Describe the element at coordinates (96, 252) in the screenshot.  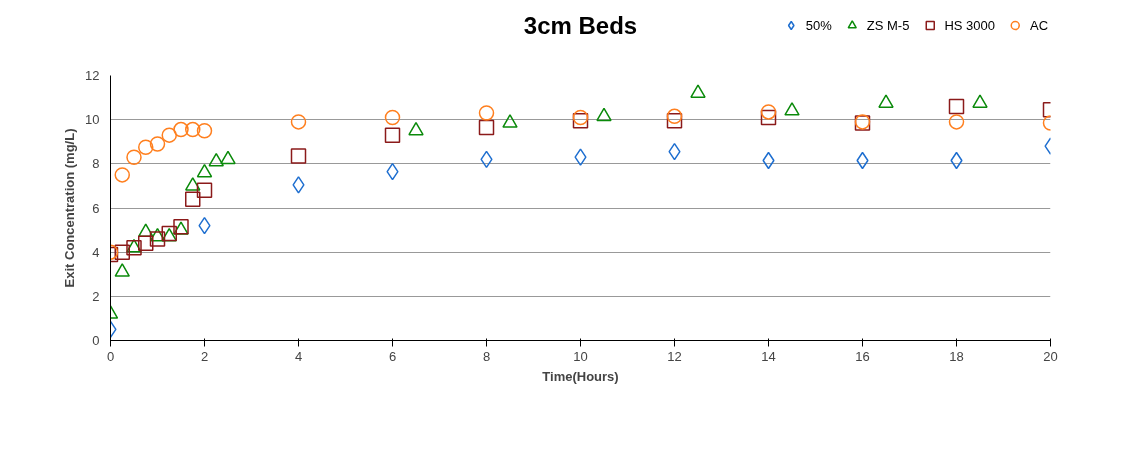
I see `y-tick-label: 4` at that location.